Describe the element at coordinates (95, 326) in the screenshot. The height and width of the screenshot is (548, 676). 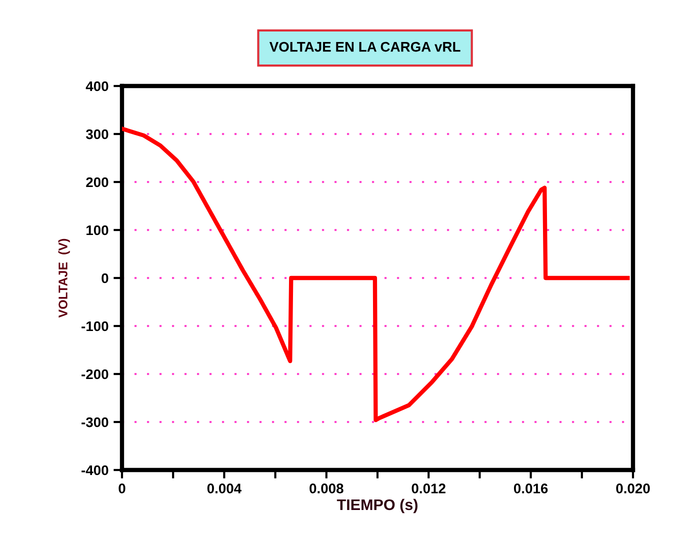
I see `y-tick-label: -100` at that location.